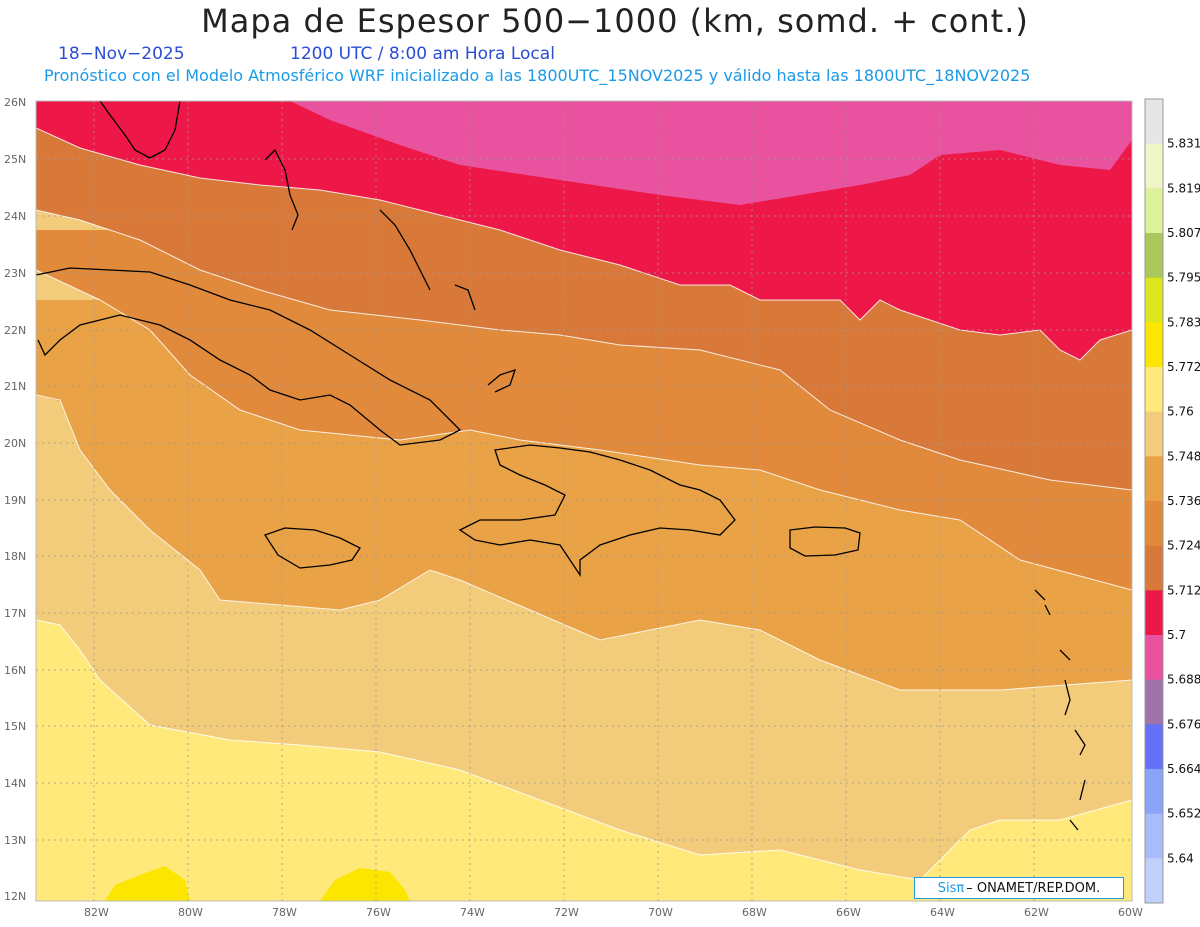 This screenshot has width=1200, height=927. Describe the element at coordinates (312, 548) in the screenshot. I see `jamaica-coast` at that location.